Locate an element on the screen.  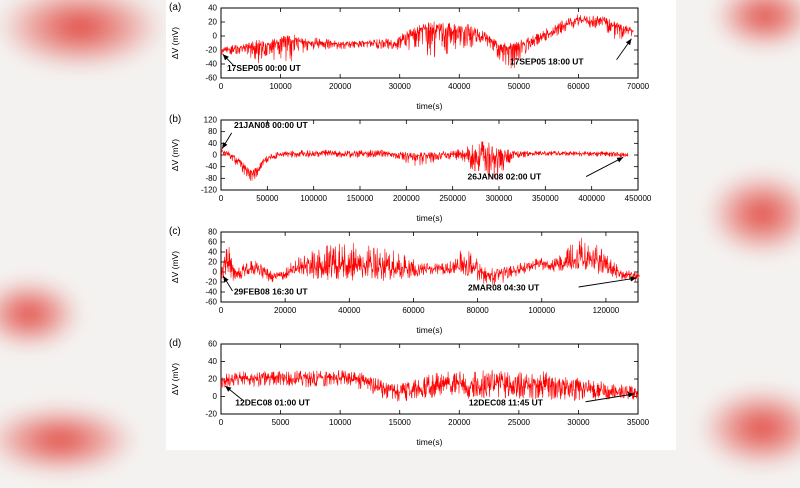
svg-text: 2MAR08 04:30 UT is located at coordinates (504, 288).